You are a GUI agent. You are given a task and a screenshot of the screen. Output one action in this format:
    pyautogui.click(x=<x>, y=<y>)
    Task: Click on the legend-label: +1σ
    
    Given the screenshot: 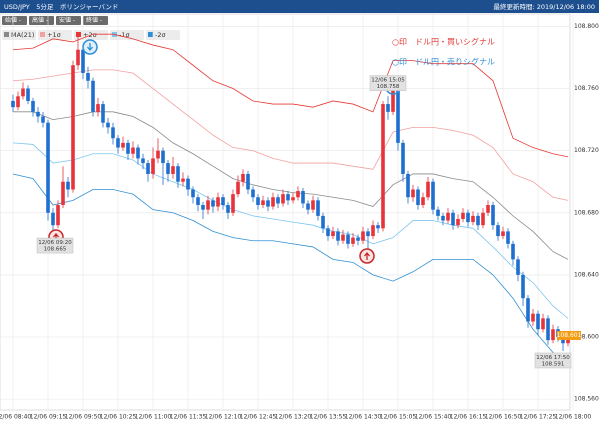 What is the action you would take?
    pyautogui.click(x=54, y=35)
    